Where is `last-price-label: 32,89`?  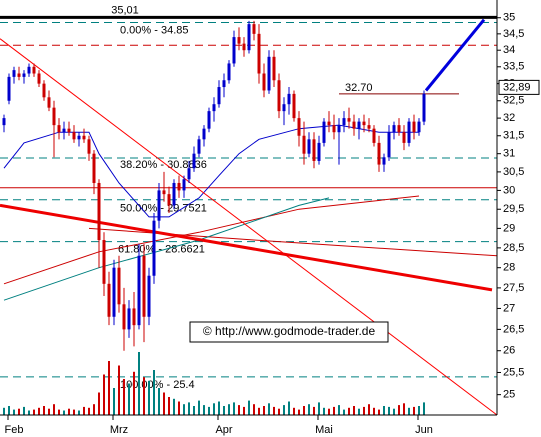 last-price-label: 32,89 is located at coordinates (517, 87).